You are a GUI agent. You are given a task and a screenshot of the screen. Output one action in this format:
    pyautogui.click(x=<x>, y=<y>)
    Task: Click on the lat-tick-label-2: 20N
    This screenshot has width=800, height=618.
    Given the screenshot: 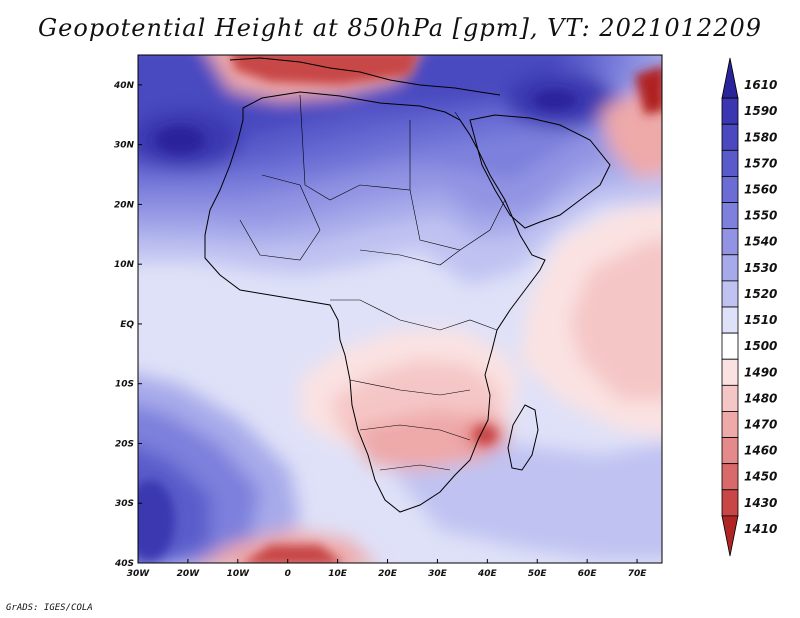 What is the action you would take?
    pyautogui.click(x=124, y=205)
    